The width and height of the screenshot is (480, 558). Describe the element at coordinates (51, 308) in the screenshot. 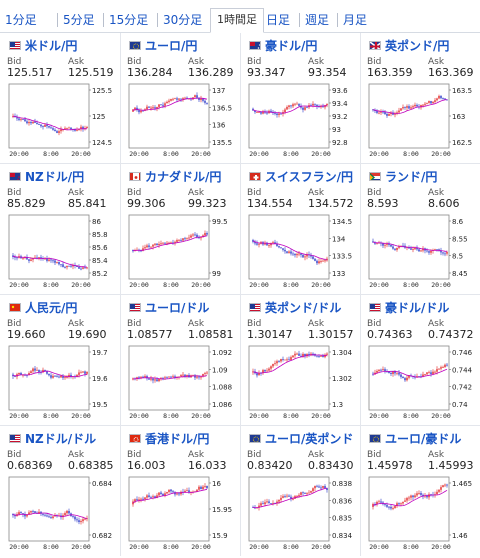

I see `pair-name-link: 人民元/円` at that location.